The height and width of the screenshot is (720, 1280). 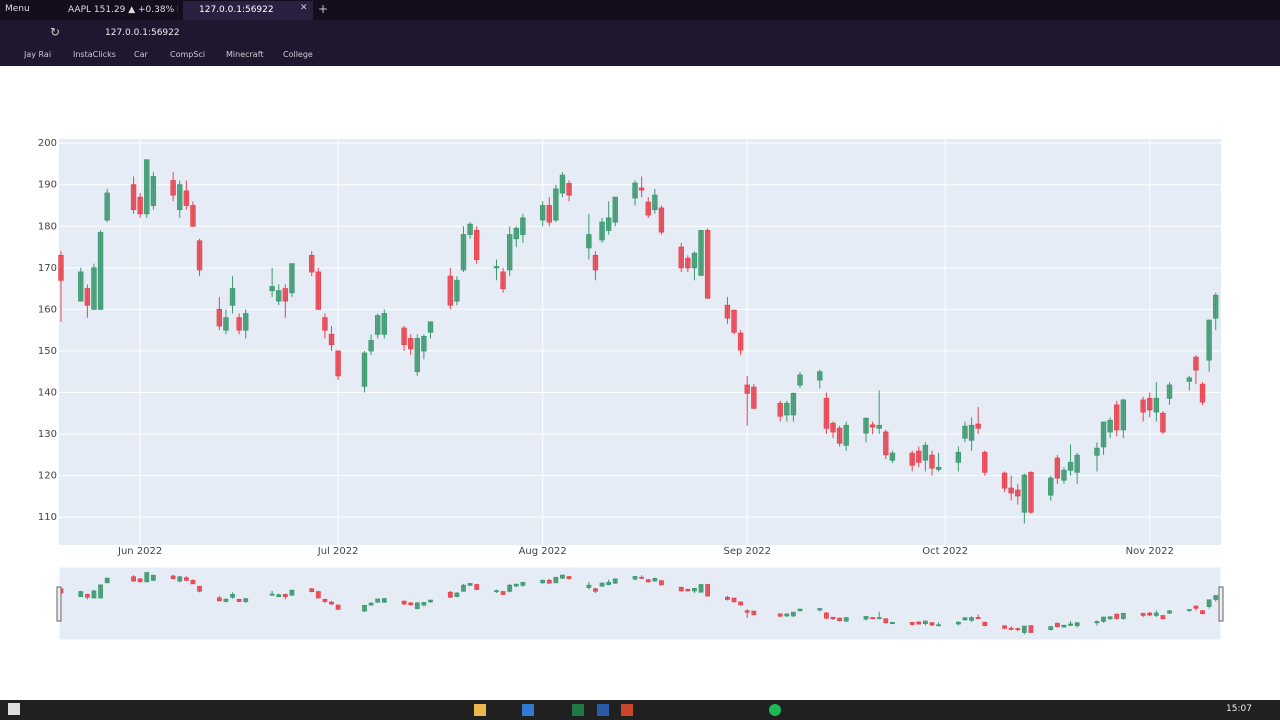 I want to click on y-tick-label: 130, so click(x=47, y=434).